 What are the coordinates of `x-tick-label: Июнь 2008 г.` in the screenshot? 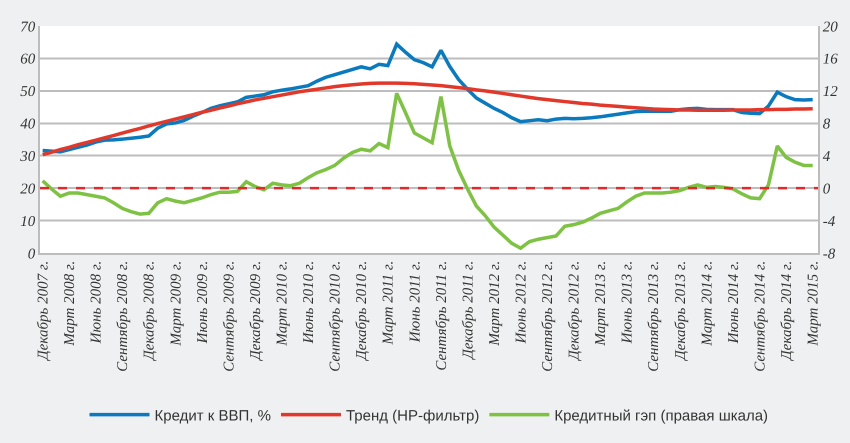 It's located at (96, 302).